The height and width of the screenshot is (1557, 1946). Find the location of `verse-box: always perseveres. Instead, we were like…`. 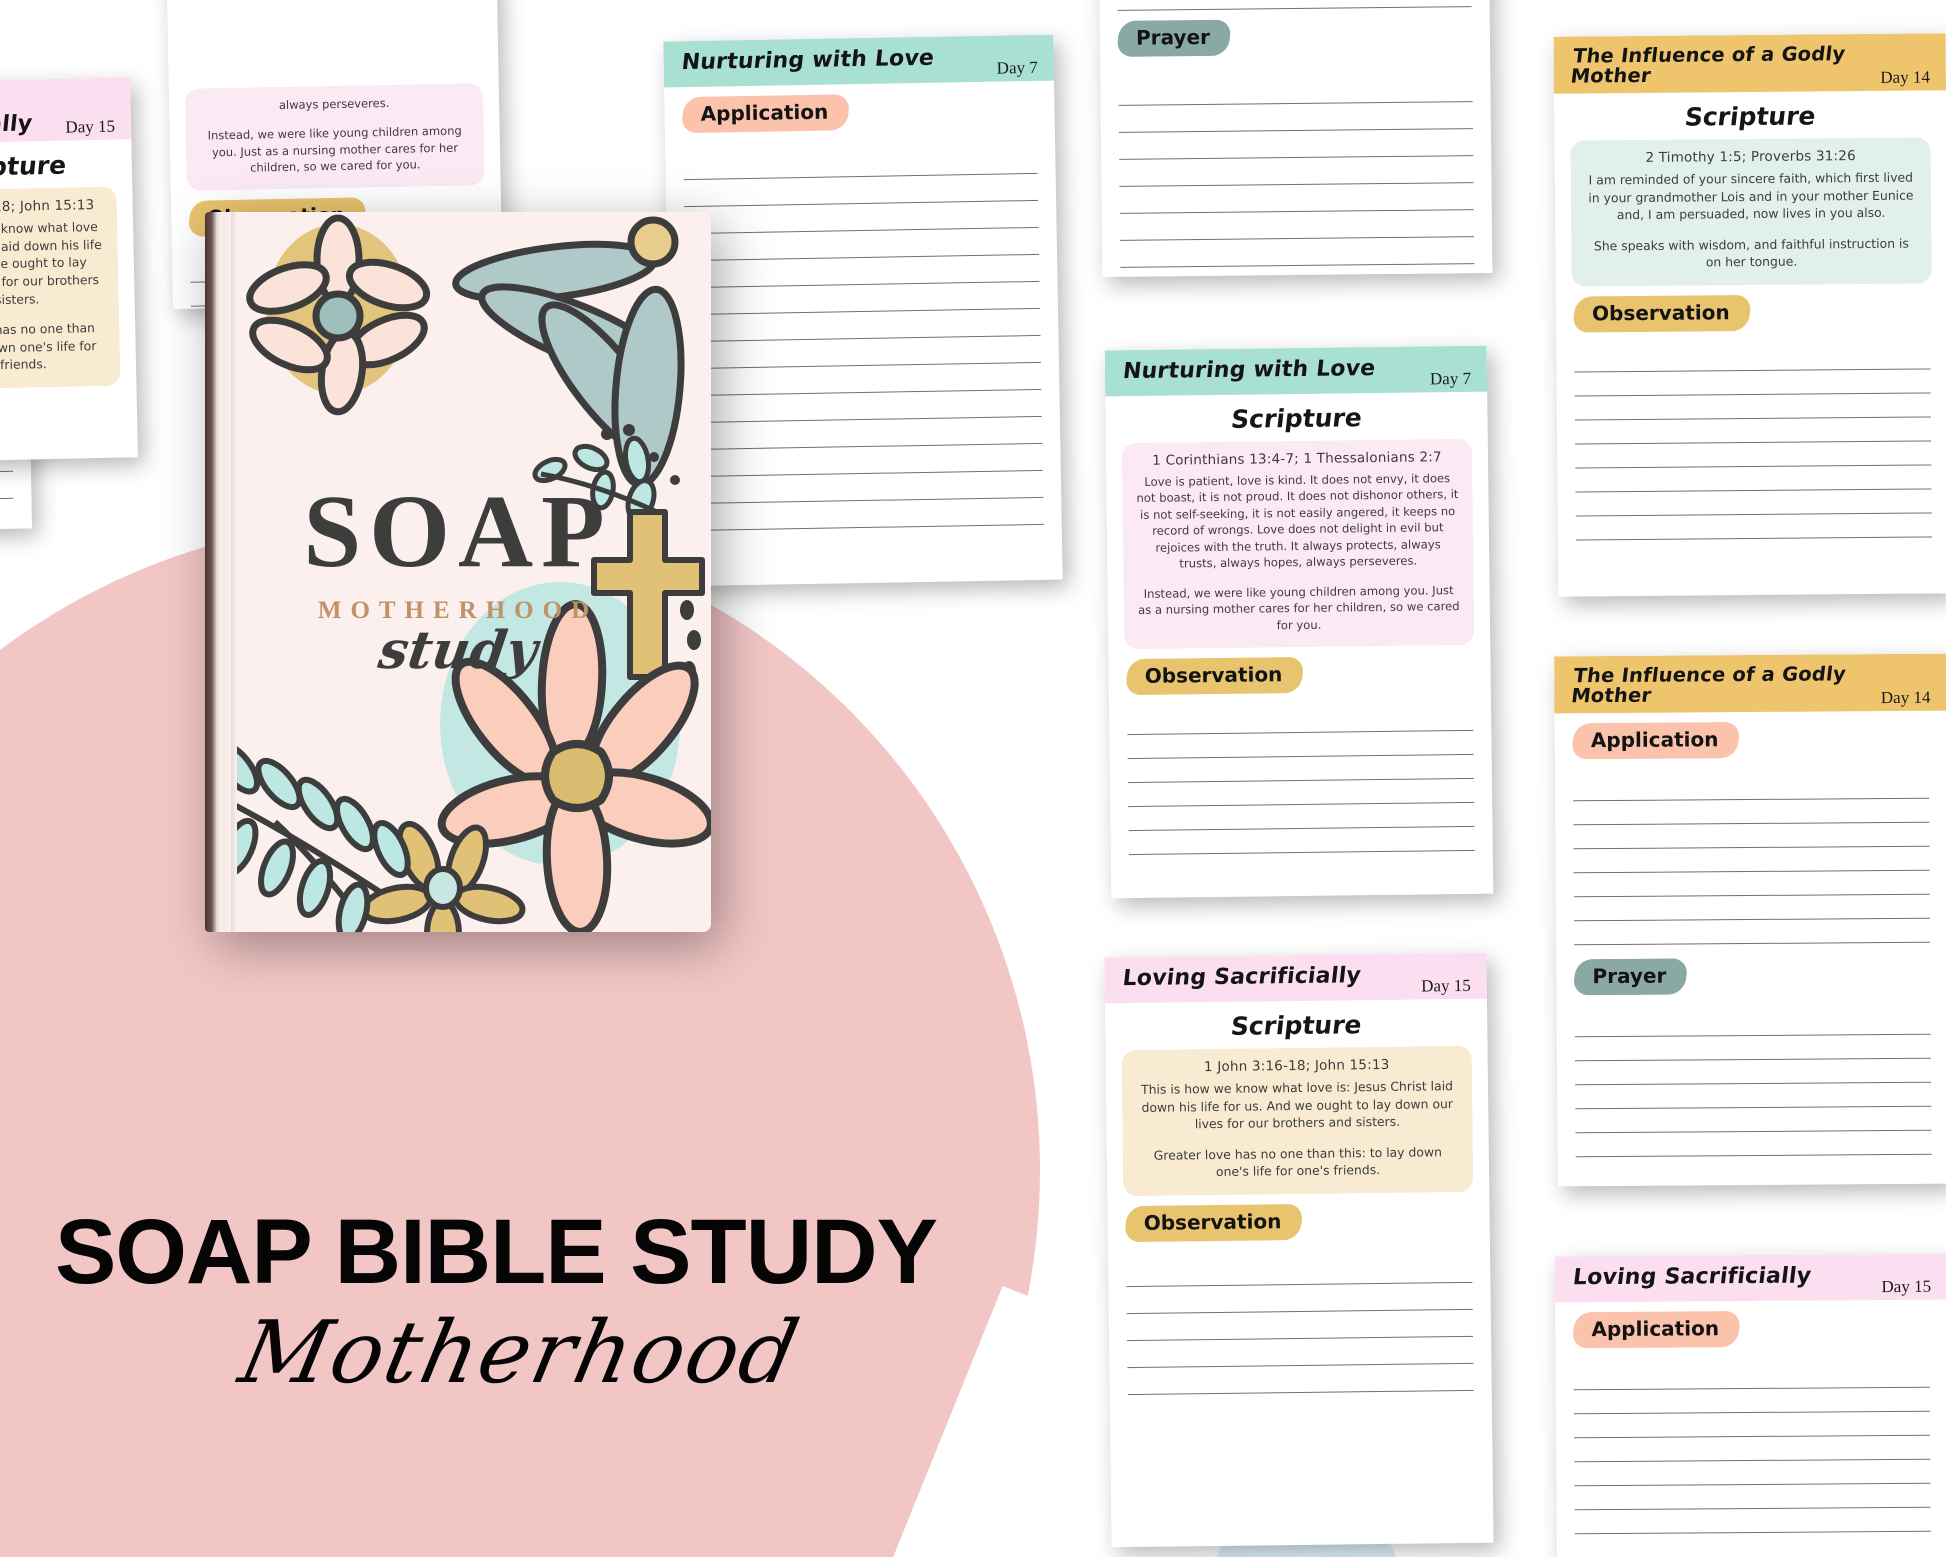

verse-box: always perseveres. Instead, we were like… is located at coordinates (334, 137).